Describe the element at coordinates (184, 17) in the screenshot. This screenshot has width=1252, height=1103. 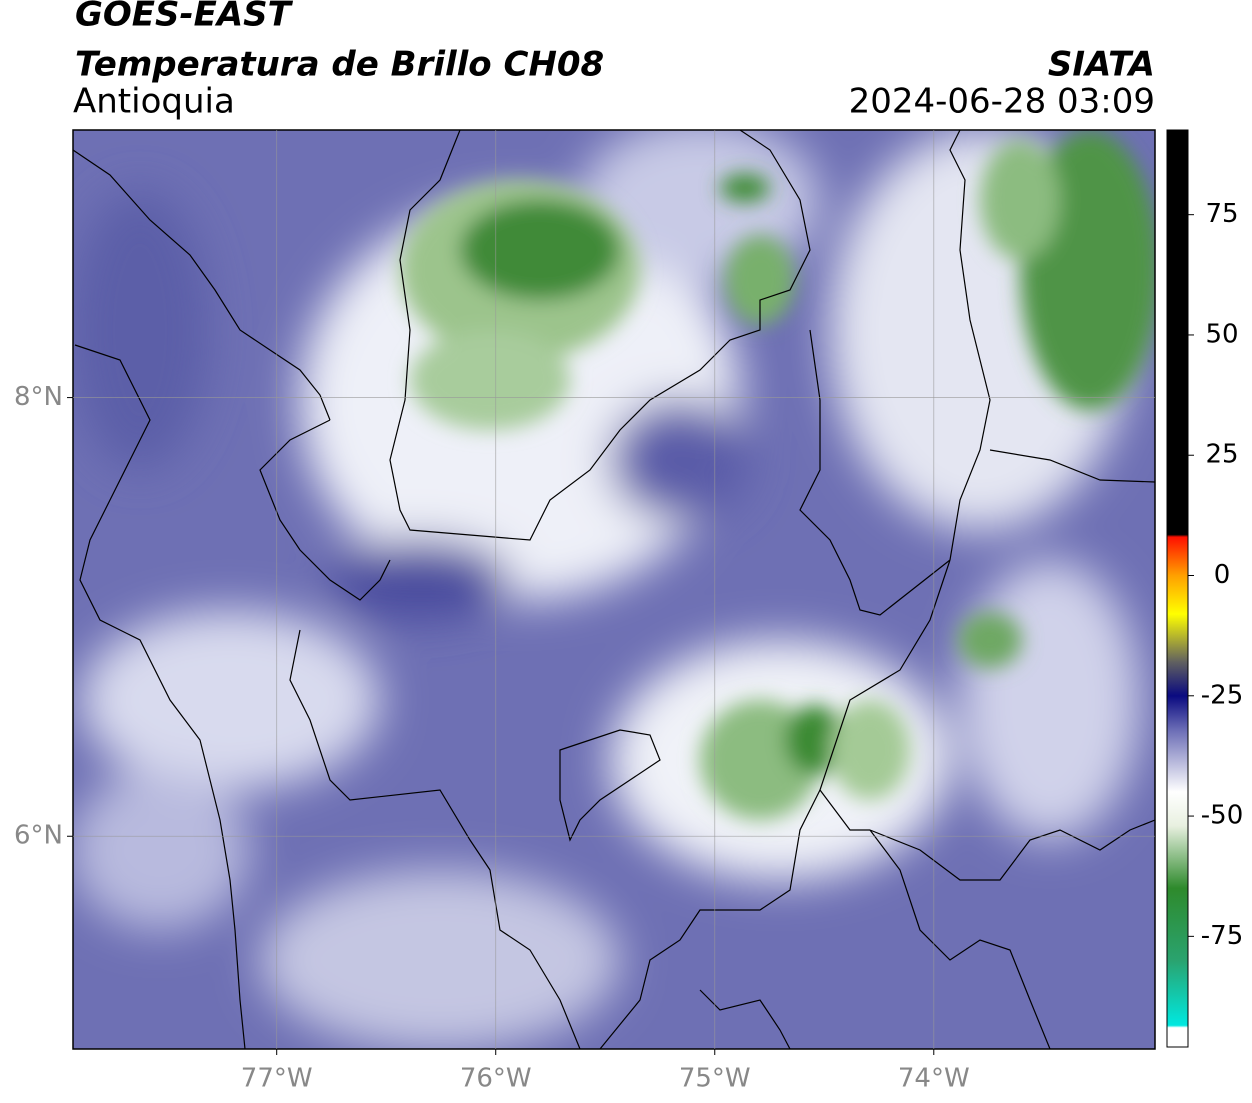
I see `title: GOES-EAST` at that location.